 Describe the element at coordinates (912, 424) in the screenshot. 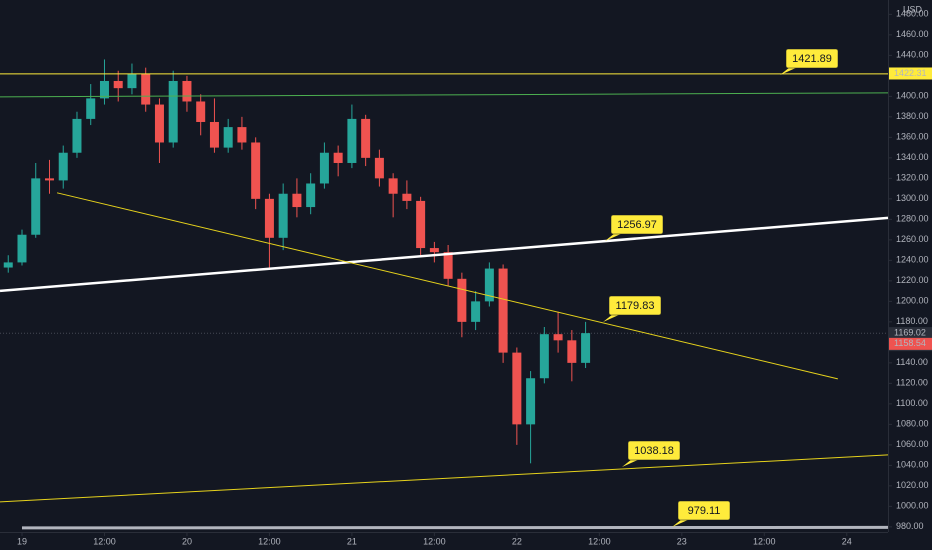

I see `y-tick-label: 1080.00` at that location.